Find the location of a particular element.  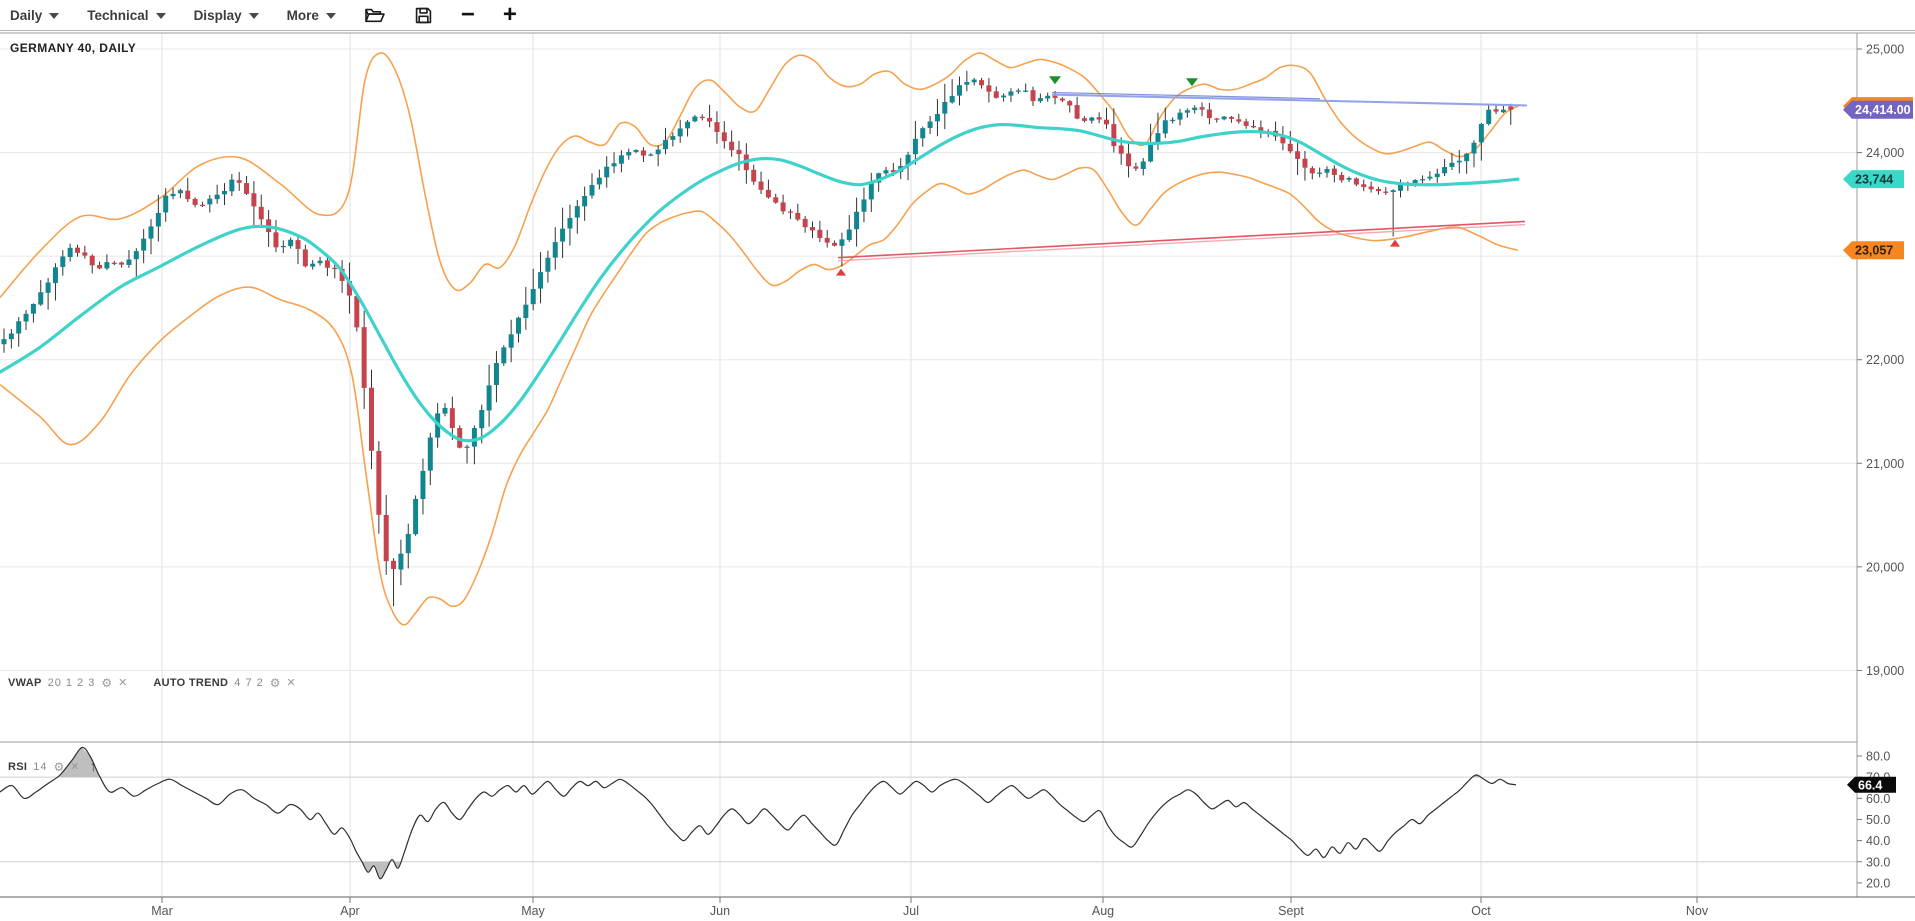

zoom-out-icon: − is located at coordinates (467, 14).